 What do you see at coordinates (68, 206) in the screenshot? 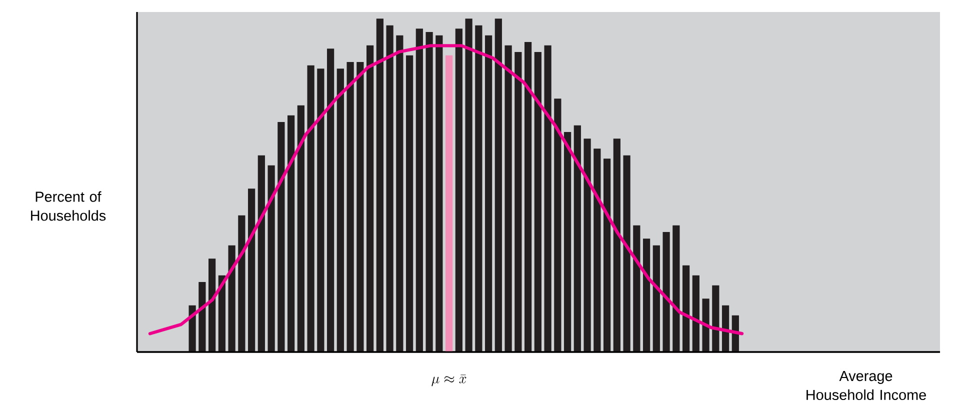
I see `y-axis-title: Percent of Households` at bounding box center [68, 206].